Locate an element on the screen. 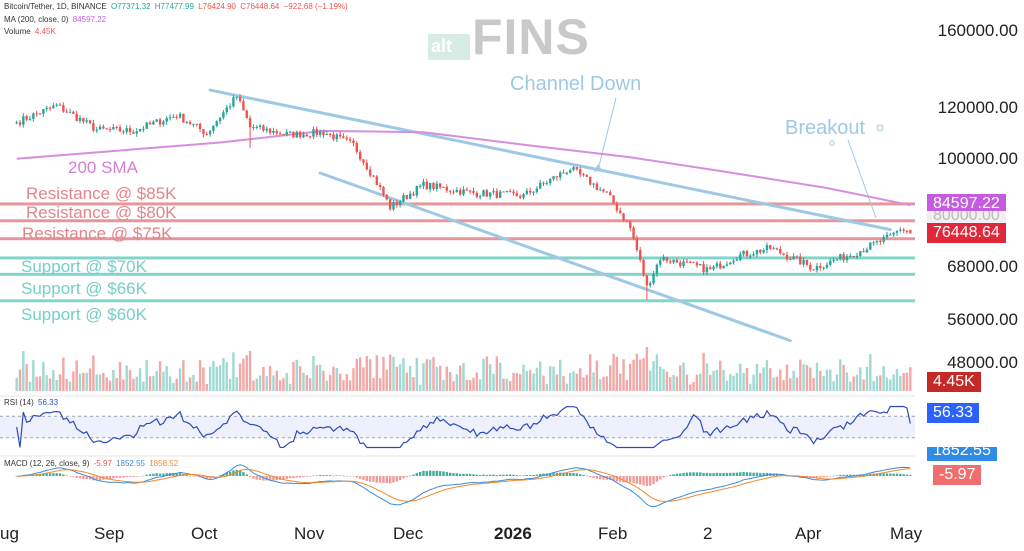 The image size is (1024, 551). ohlc-change: −922.68 (−1.19%) is located at coordinates (315, 6).